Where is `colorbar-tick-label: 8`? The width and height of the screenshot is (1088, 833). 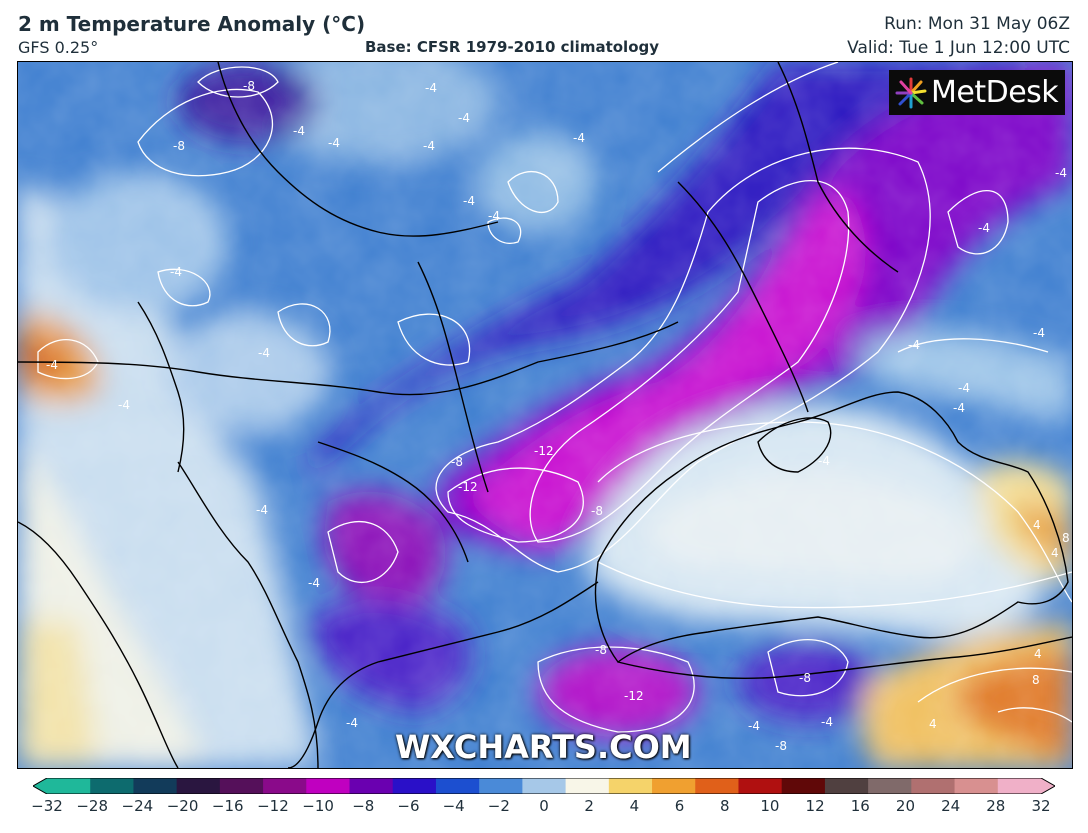
colorbar-tick-label: 8 is located at coordinates (724, 806).